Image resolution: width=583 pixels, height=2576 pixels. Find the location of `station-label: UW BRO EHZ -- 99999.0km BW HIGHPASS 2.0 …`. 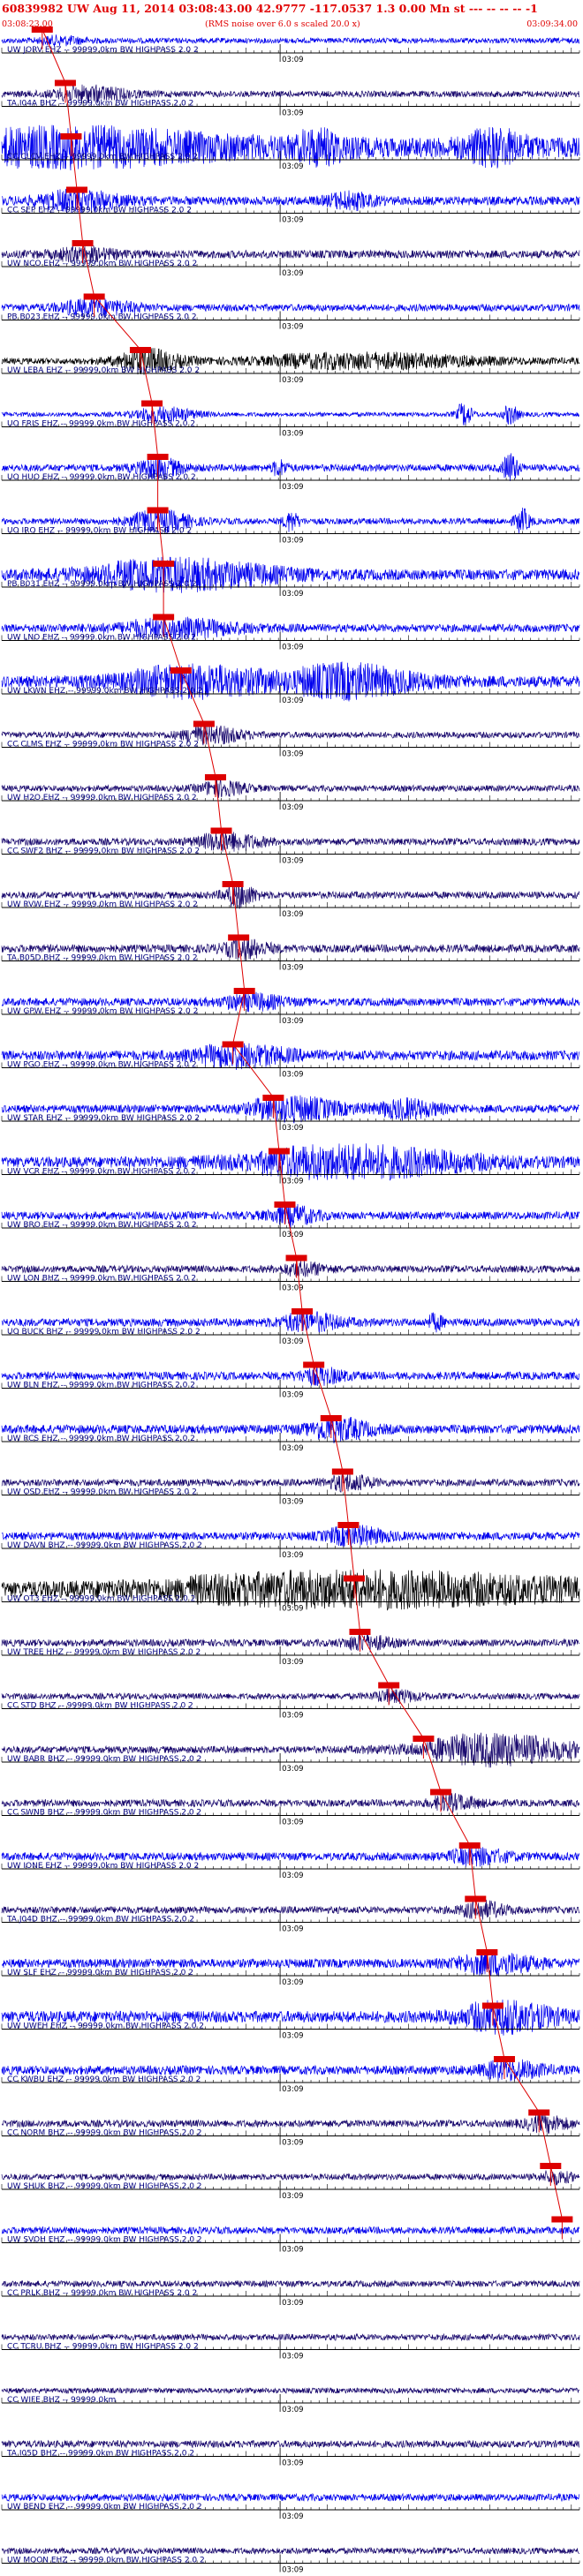

station-label: UW BRO EHZ -- 99999.0km BW HIGHPASS 2.0 … is located at coordinates (102, 1226).